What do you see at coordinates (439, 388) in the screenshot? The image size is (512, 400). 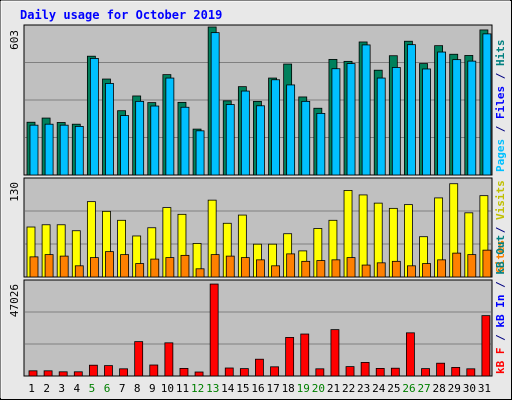 I see `x-tick-label: 28` at bounding box center [439, 388].